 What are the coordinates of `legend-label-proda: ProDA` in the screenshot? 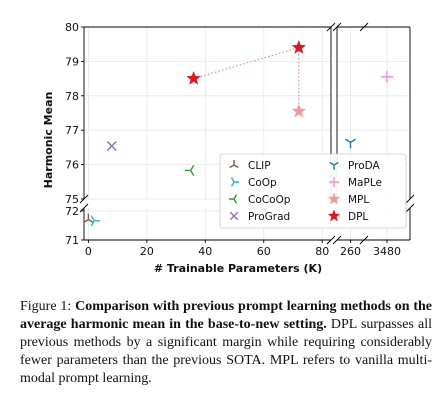 It's located at (364, 166).